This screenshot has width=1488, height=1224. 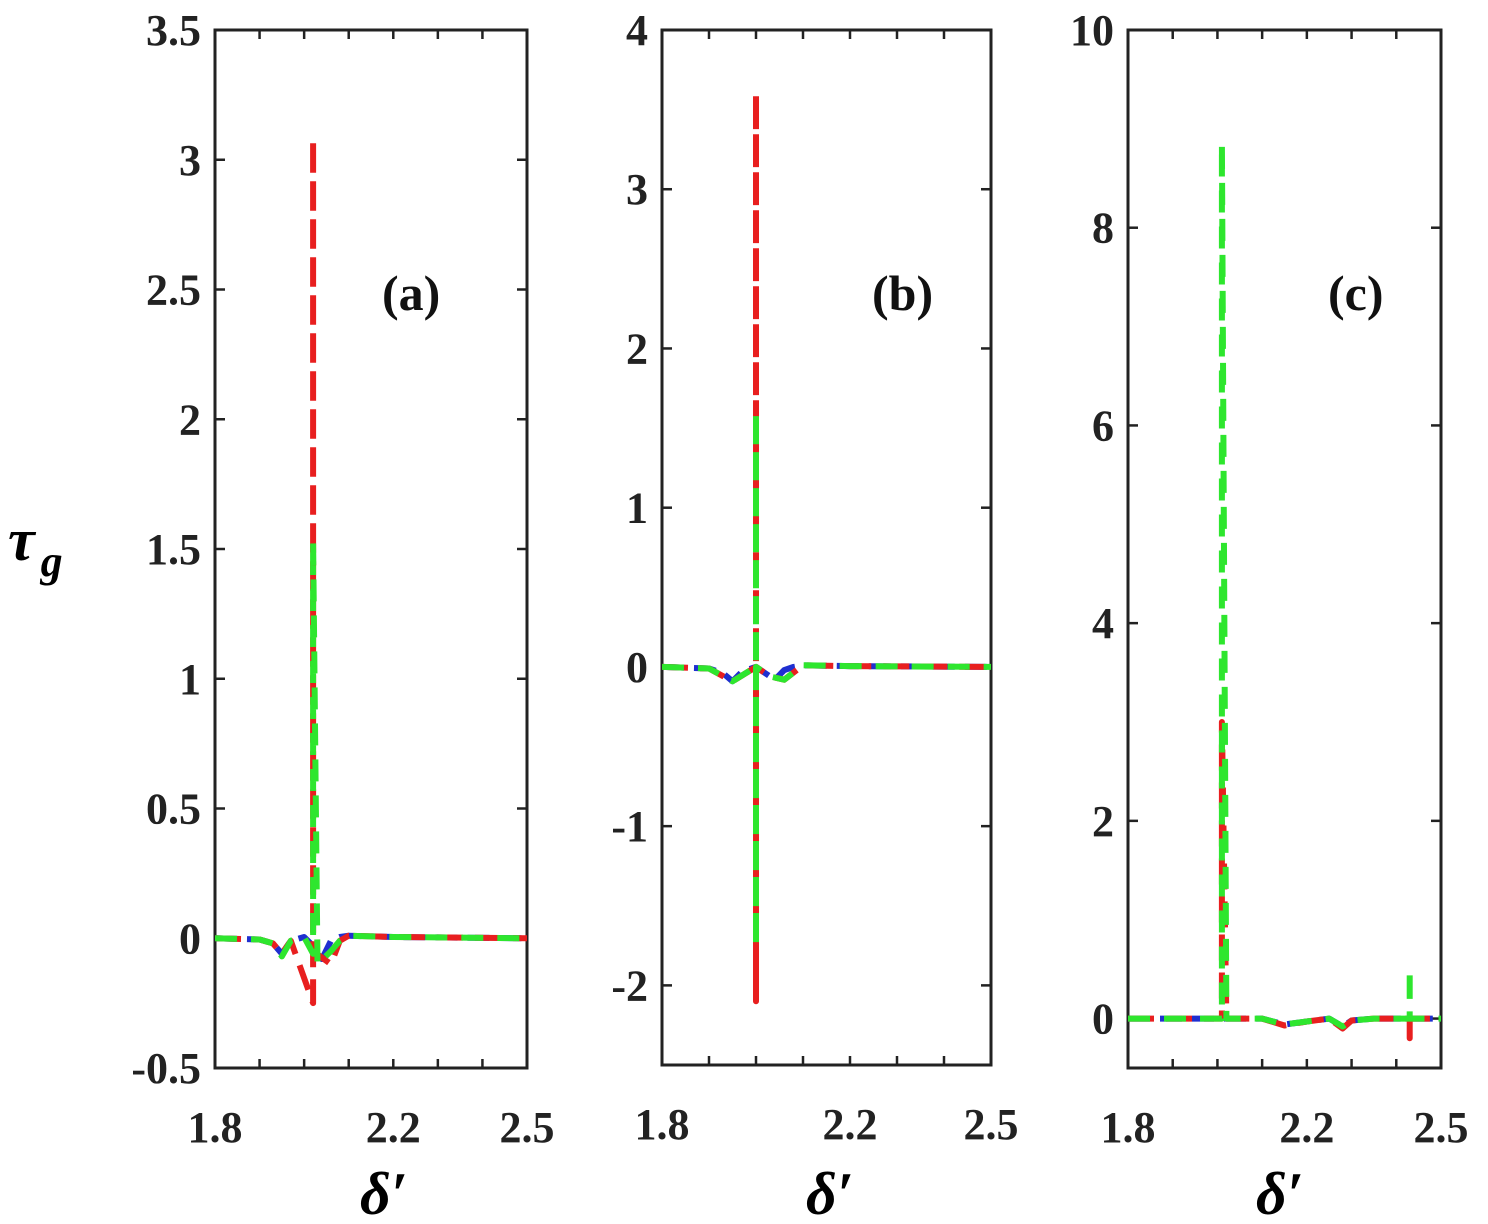 I want to click on y-tick-label-b: -1, so click(x=629, y=826).